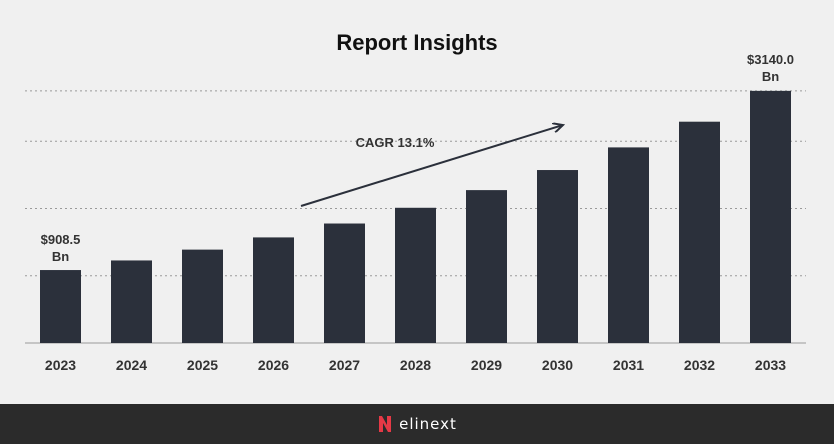 The image size is (834, 444). Describe the element at coordinates (60, 306) in the screenshot. I see `bar-2023` at that location.